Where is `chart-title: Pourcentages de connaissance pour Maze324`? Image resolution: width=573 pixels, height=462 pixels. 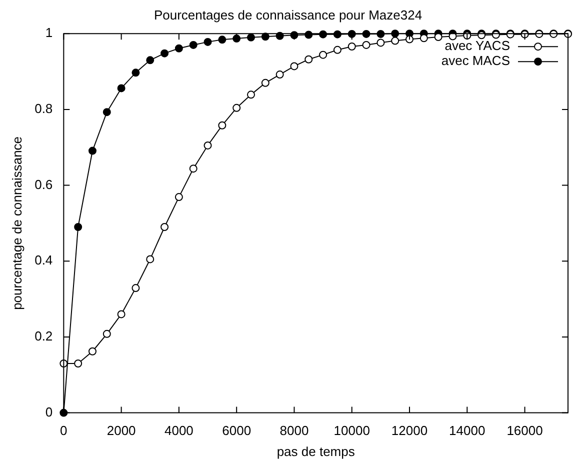 chart-title: Pourcentages de connaissance pour Maze324 is located at coordinates (288, 14).